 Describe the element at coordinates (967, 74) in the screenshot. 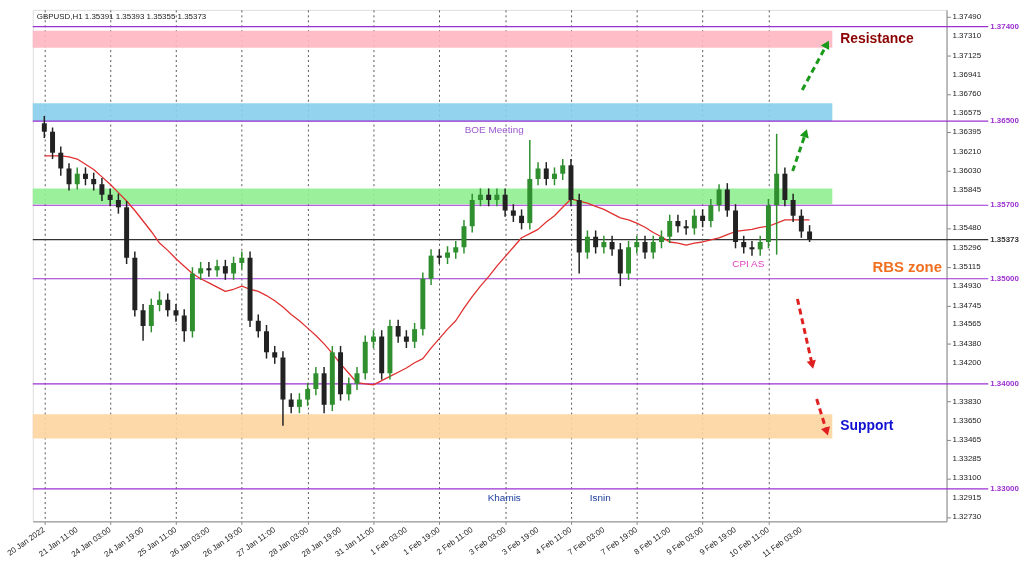

I see `y-tick-label: 1.36941` at that location.